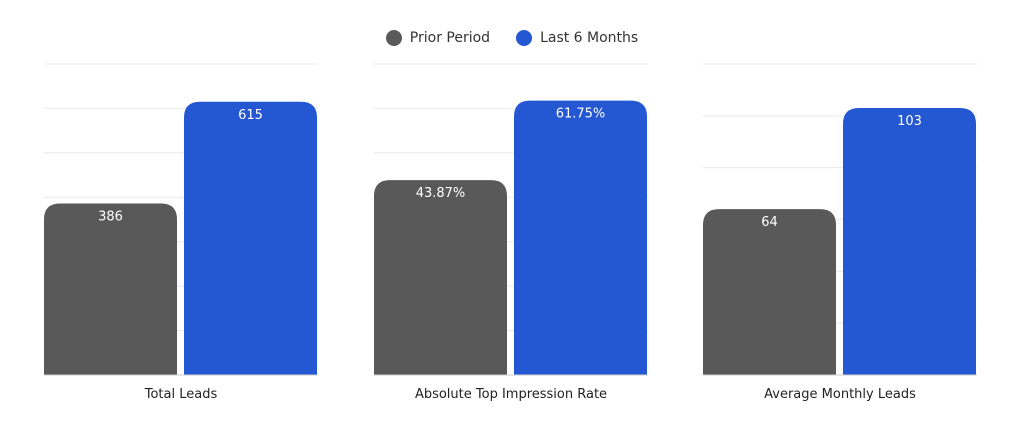 The width and height of the screenshot is (1024, 424). I want to click on category-label: Total Leads, so click(181, 394).